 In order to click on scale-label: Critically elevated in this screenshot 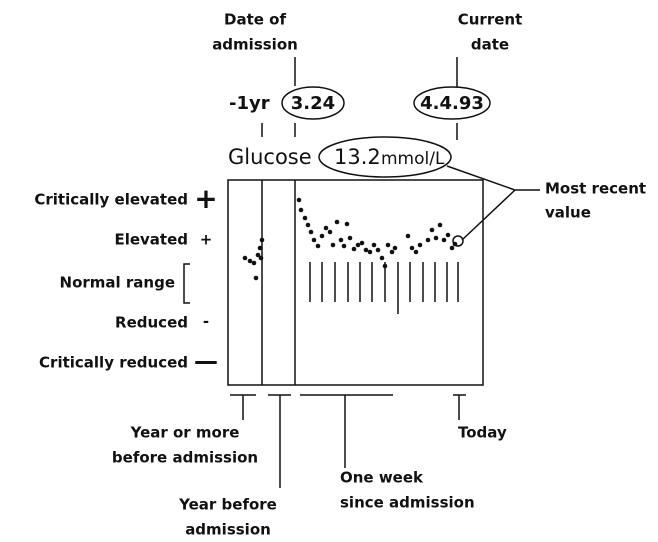, I will do `click(111, 200)`.